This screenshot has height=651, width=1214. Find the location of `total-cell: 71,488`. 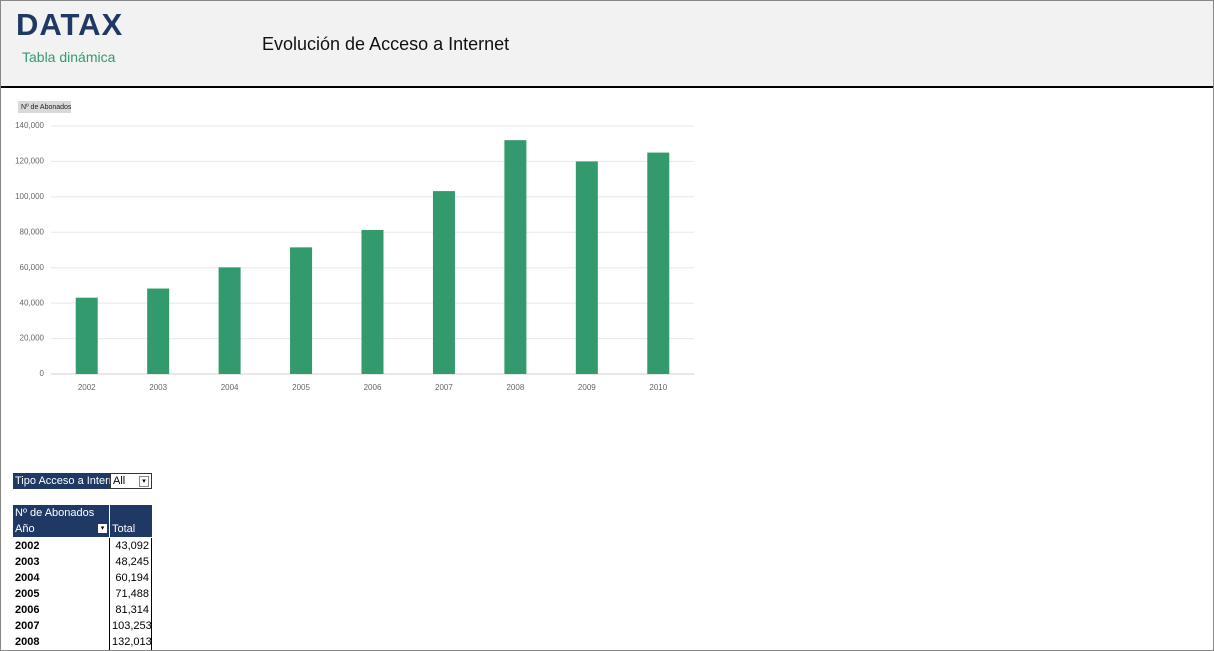

total-cell: 71,488 is located at coordinates (131, 594).